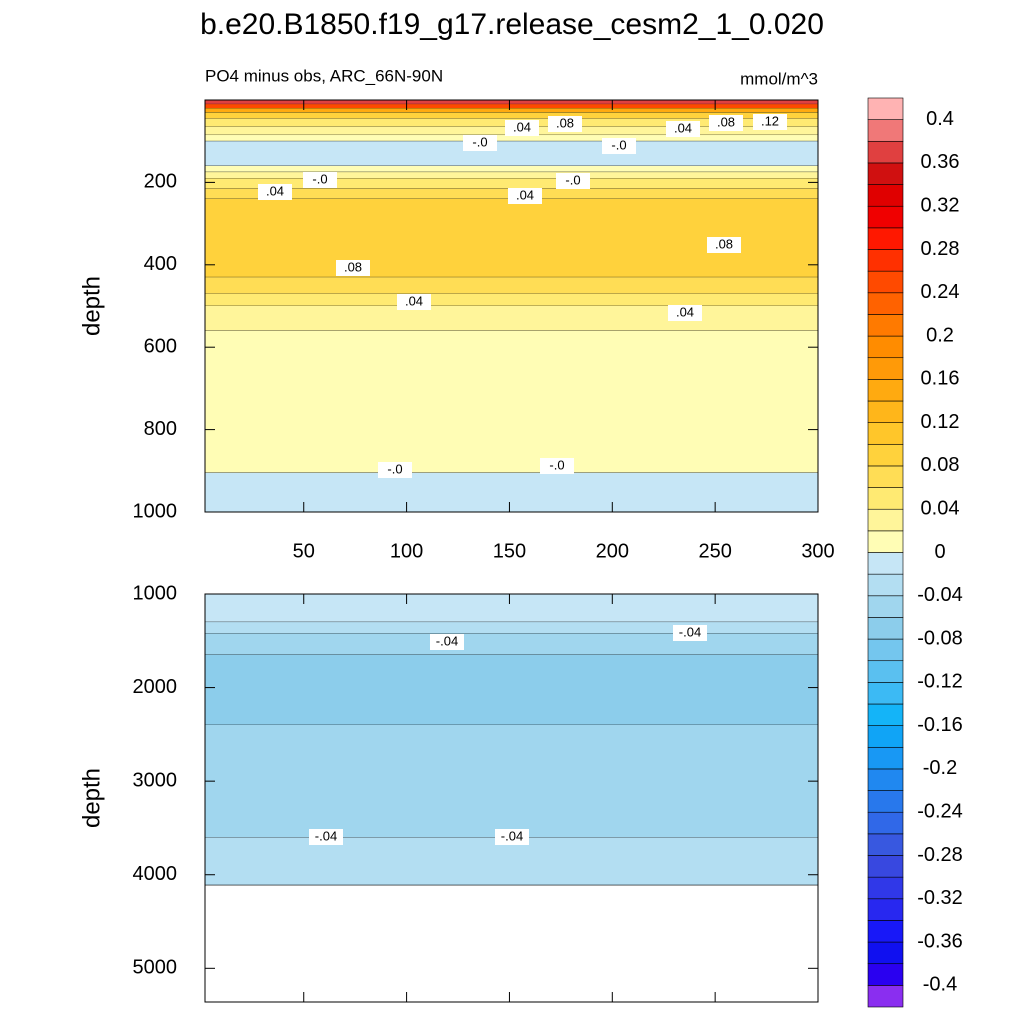 The image size is (1024, 1024). I want to click on y-tick-label: 400, so click(160, 264).